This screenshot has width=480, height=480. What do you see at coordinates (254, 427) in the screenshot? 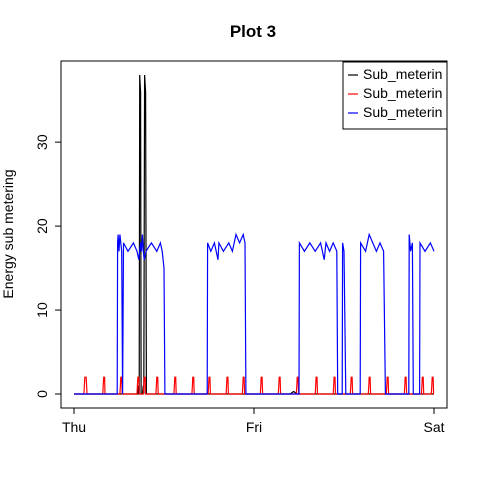
I see `x-tick-label: Fri` at bounding box center [254, 427].